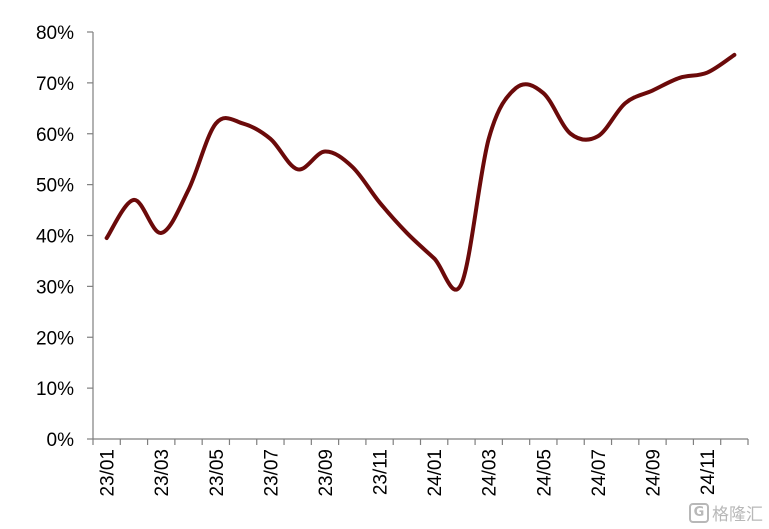 The width and height of the screenshot is (769, 529). I want to click on x-tick-label: 24/05, so click(544, 473).